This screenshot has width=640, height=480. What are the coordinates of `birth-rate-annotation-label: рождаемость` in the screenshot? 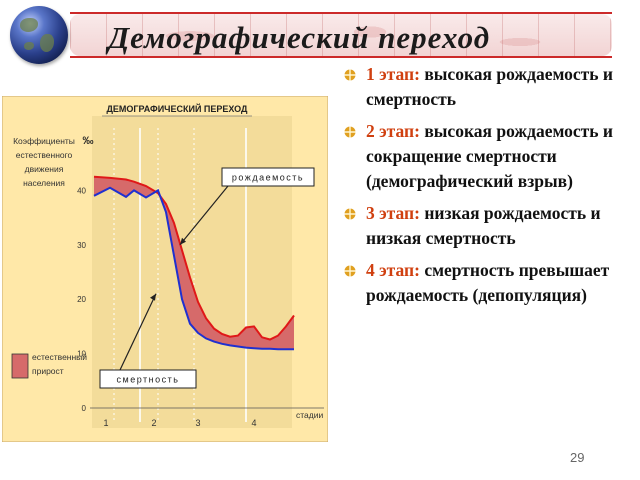 It's located at (268, 178).